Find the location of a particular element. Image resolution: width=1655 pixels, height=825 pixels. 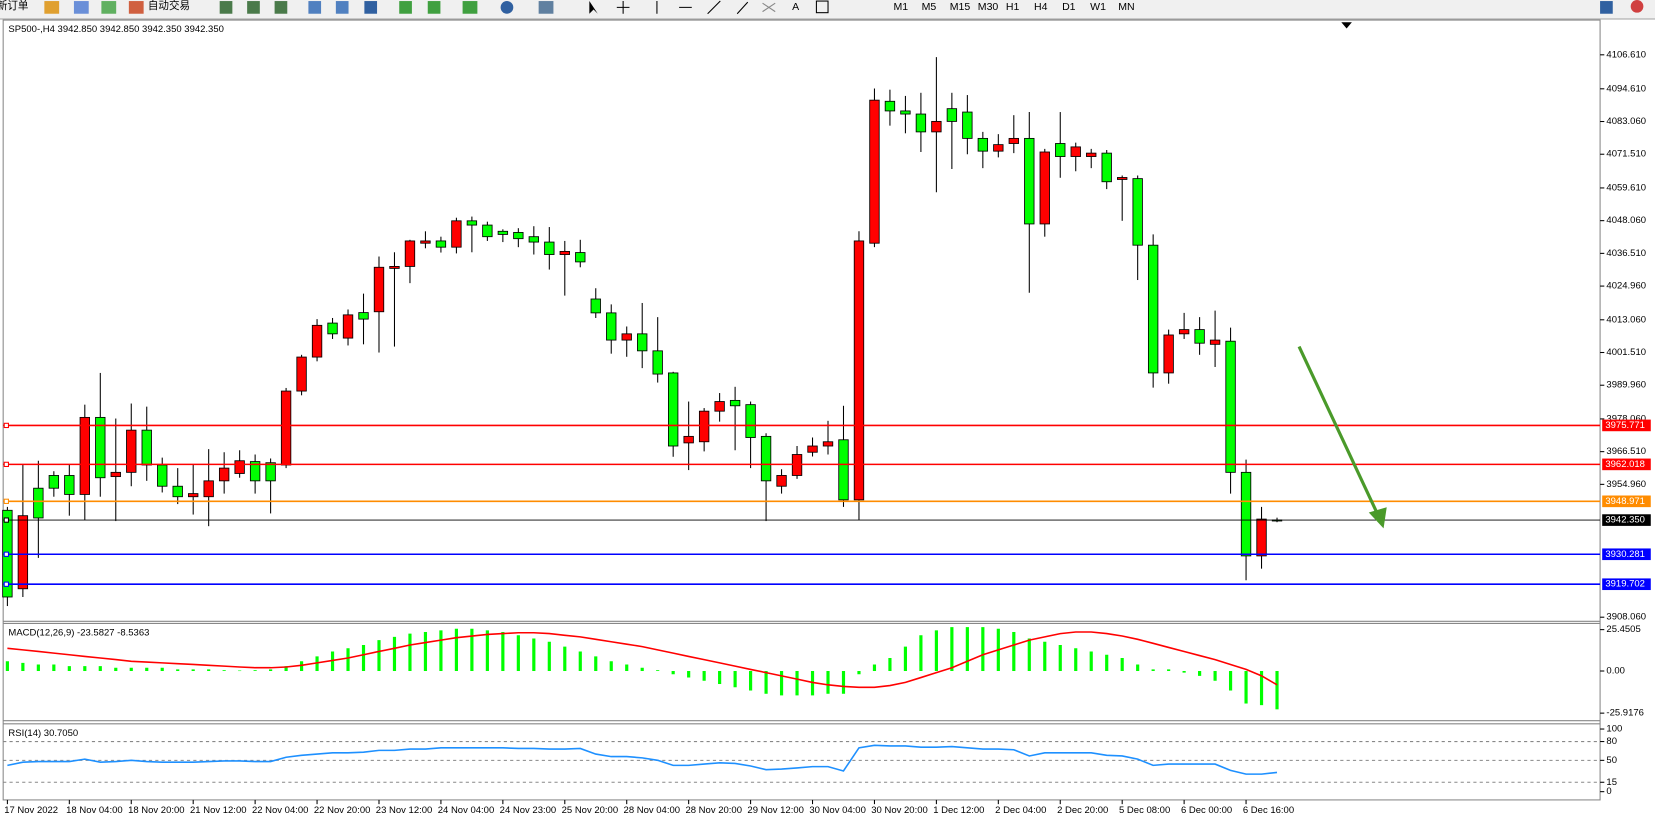

periods is located at coordinates (507, 7).